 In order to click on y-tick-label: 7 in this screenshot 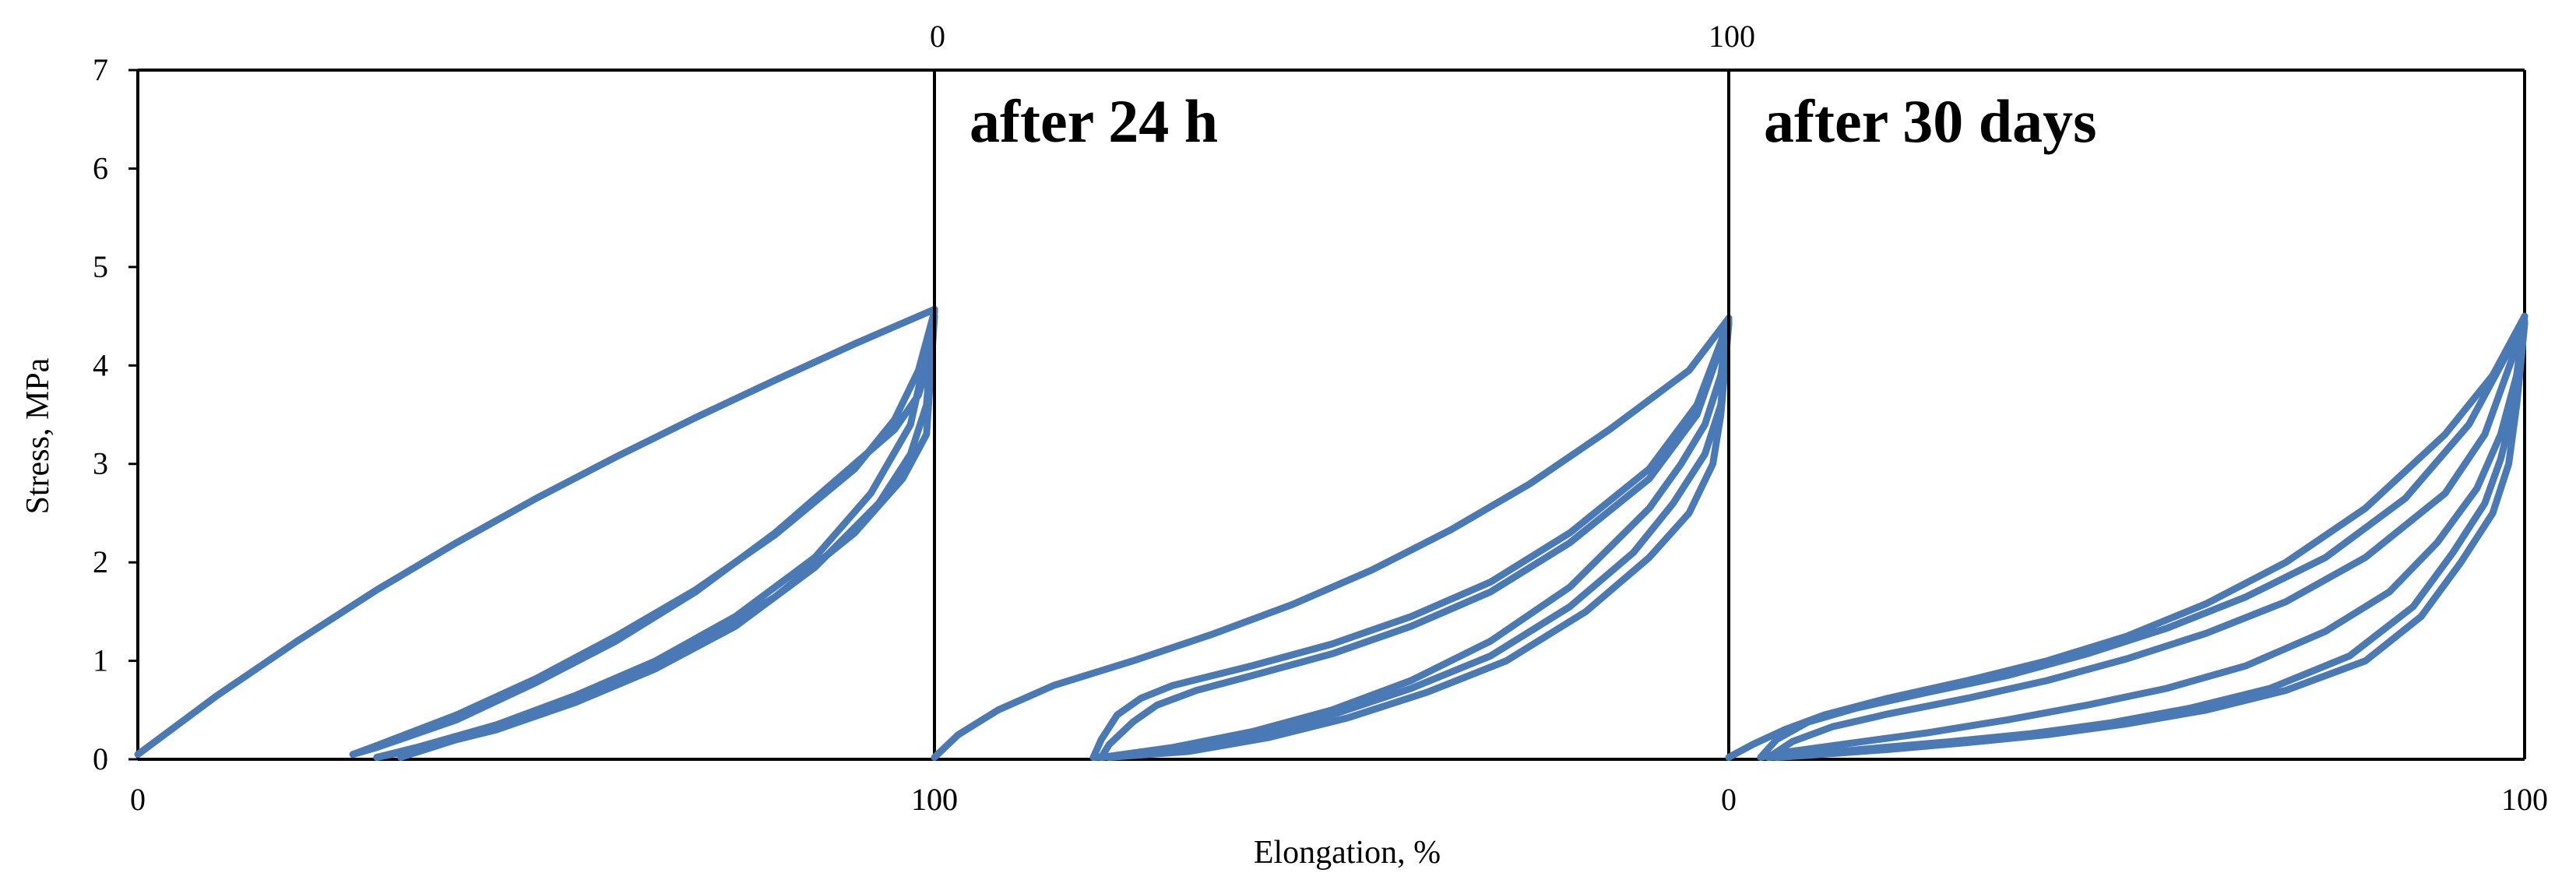, I will do `click(100, 70)`.